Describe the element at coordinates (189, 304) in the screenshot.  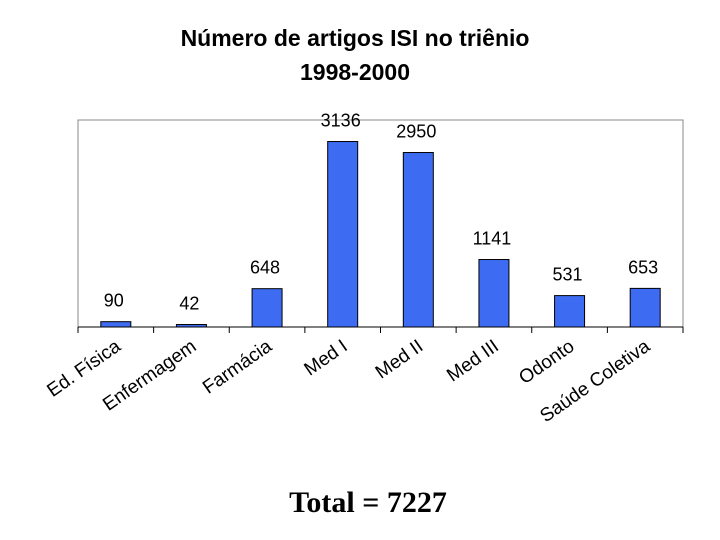
I see `value-label: 42` at that location.